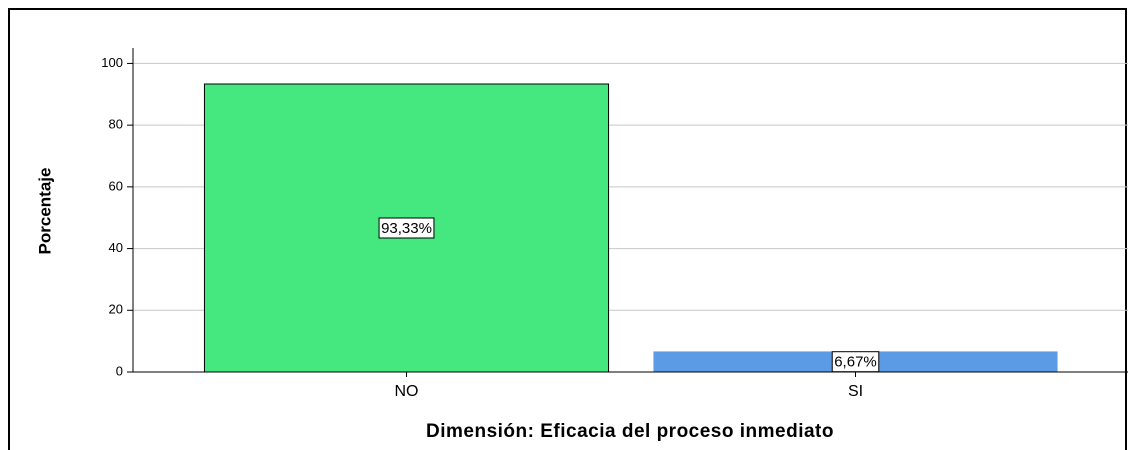 The image size is (1135, 450). I want to click on x-tick-label: NO, so click(407, 391).